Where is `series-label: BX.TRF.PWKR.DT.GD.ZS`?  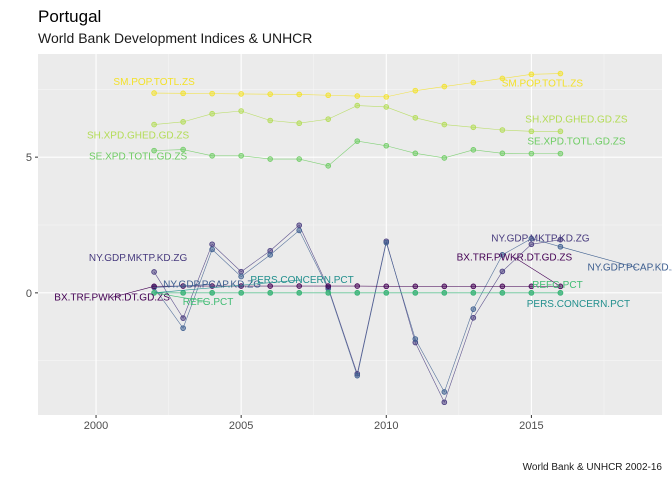 series-label: BX.TRF.PWKR.DT.GD.ZS is located at coordinates (112, 297).